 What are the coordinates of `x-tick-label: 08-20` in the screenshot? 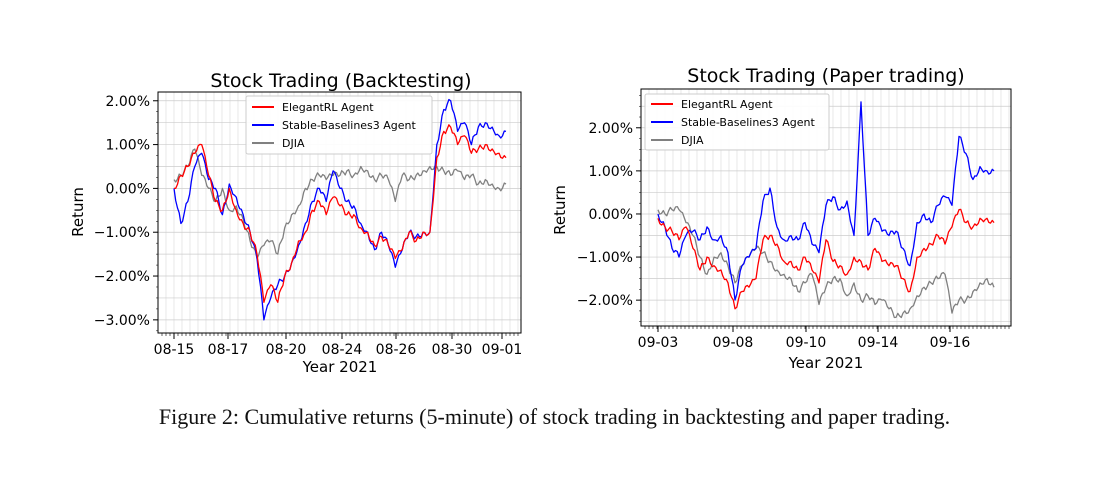 It's located at (286, 350).